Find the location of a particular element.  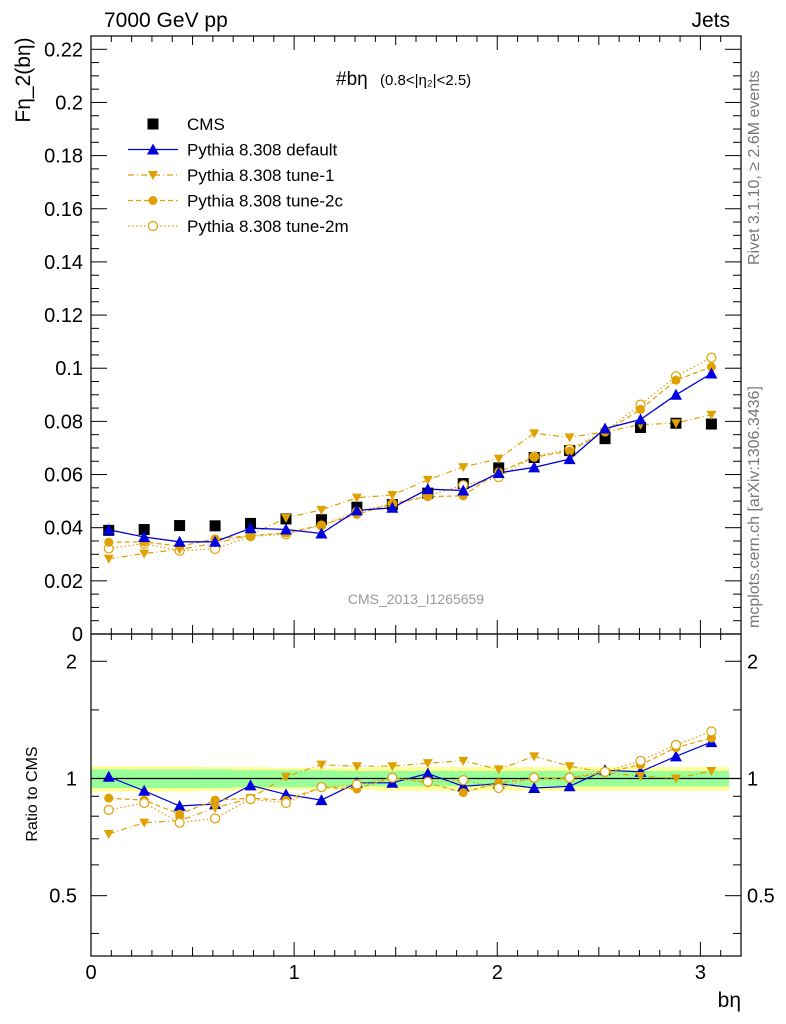

y-tick-label: 0.04 is located at coordinates (63, 529).